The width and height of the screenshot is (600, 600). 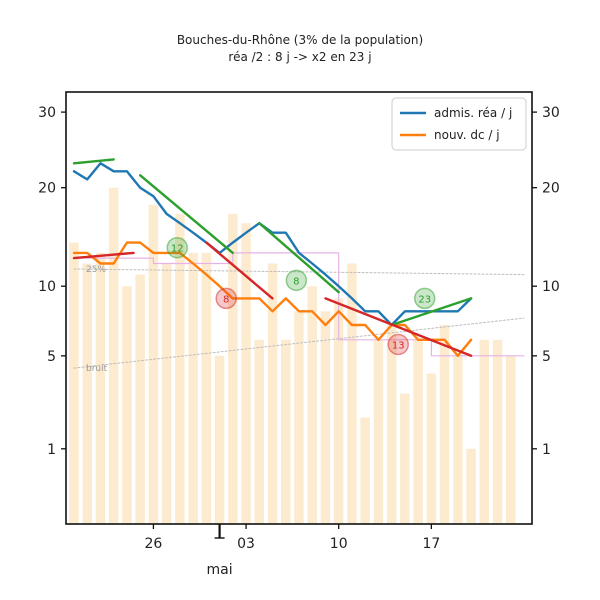 I want to click on y-tick-label-left: 20, so click(x=47, y=189).